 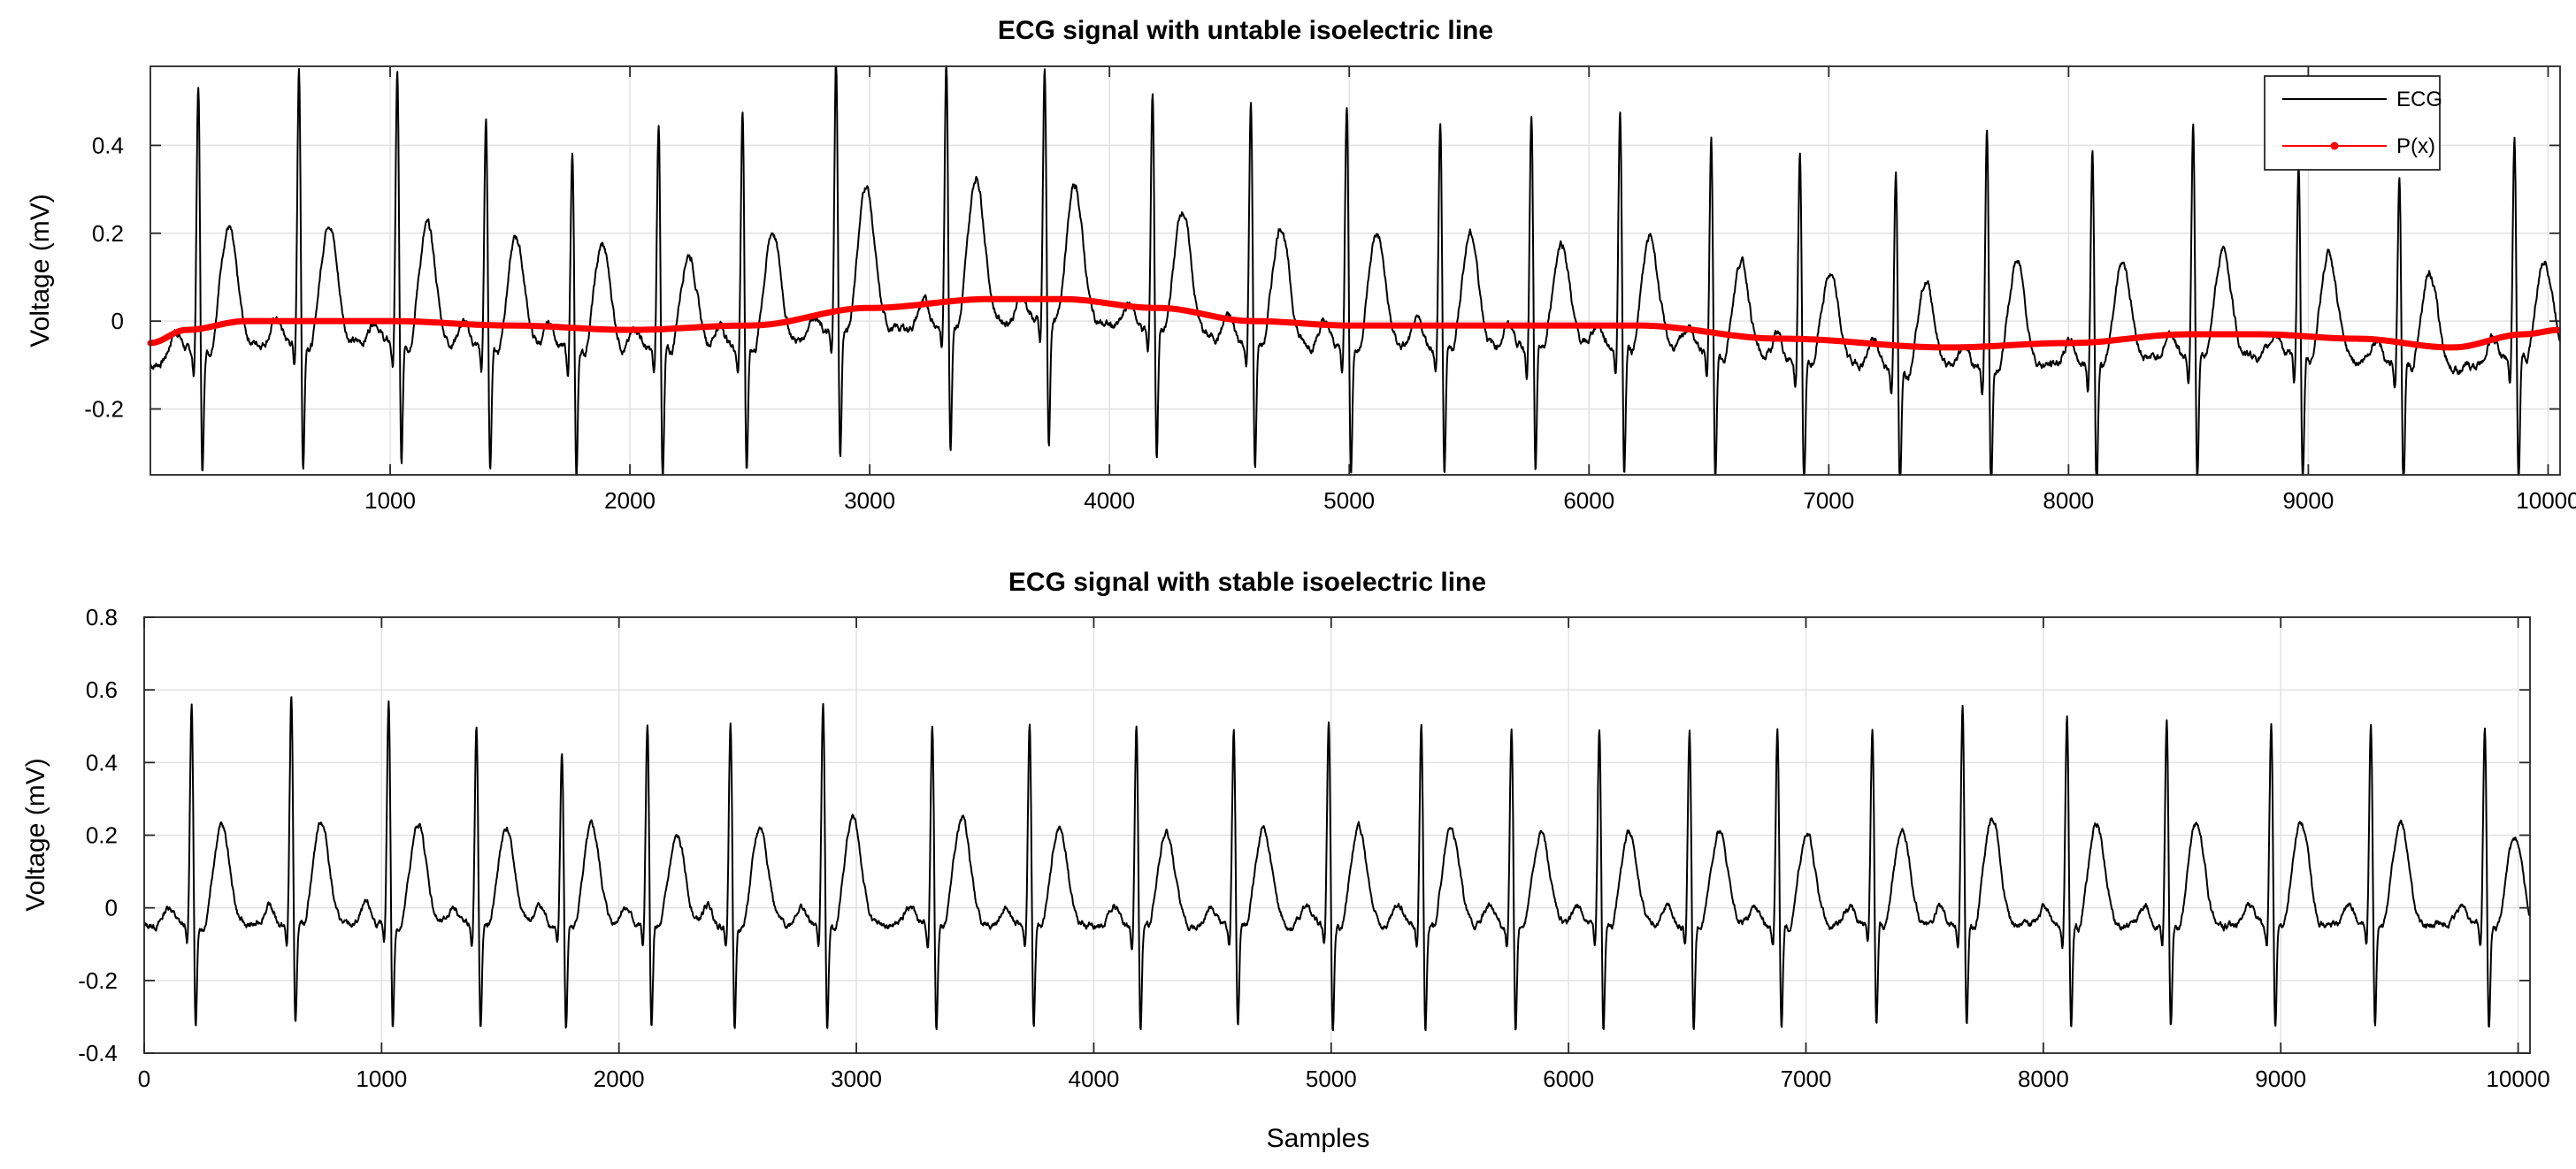 I want to click on y-tick-label: -0.4, so click(x=98, y=1053).